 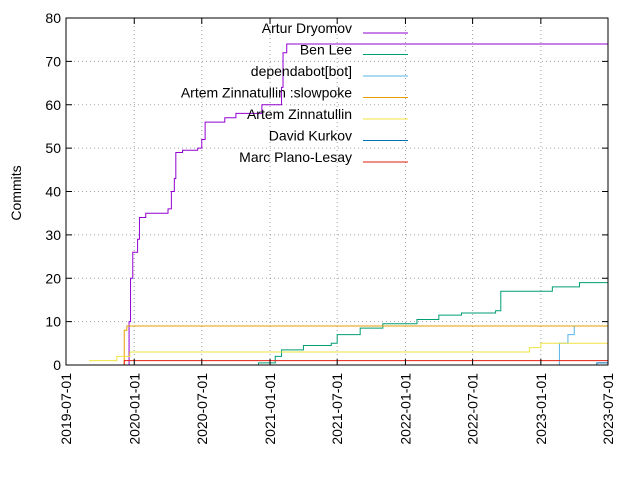 I want to click on y-axis-label: Commits, so click(x=16, y=192).